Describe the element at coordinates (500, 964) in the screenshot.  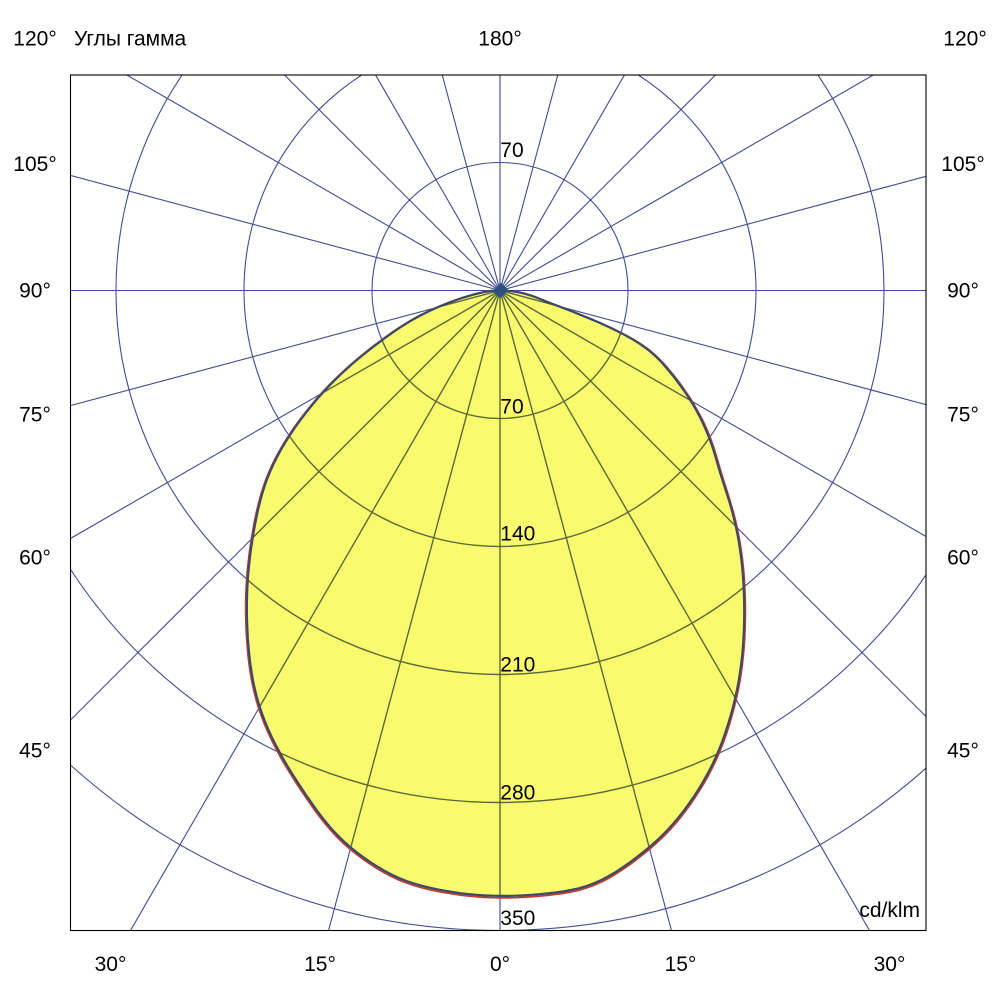
I see `svg-text: 0°` at that location.